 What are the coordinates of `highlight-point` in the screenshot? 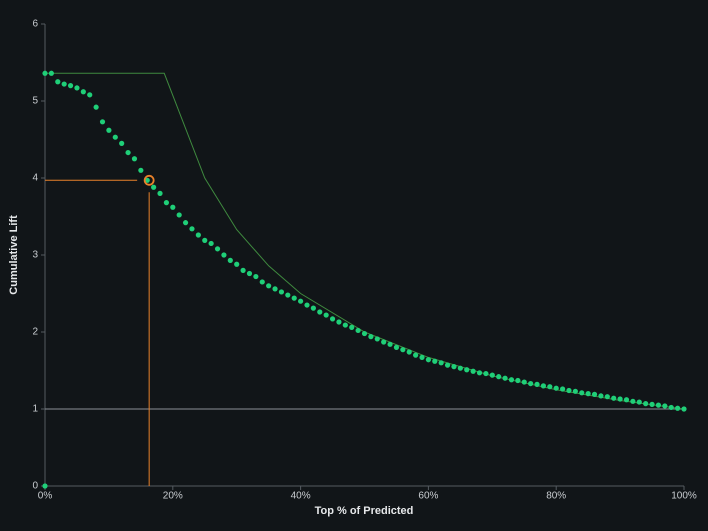 It's located at (149, 180).